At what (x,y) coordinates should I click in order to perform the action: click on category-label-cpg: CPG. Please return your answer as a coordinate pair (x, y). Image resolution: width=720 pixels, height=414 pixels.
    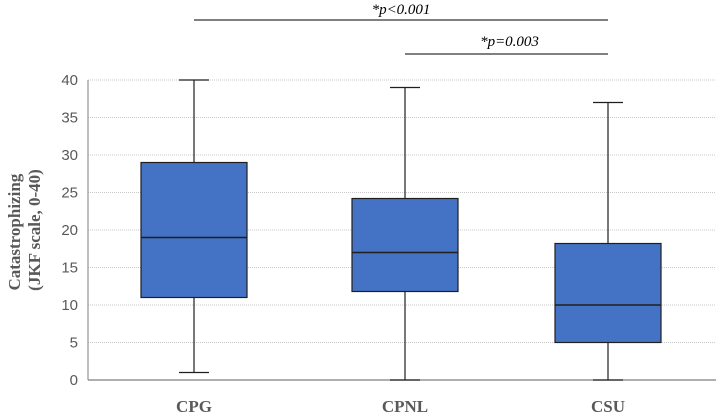
    Looking at the image, I should click on (194, 405).